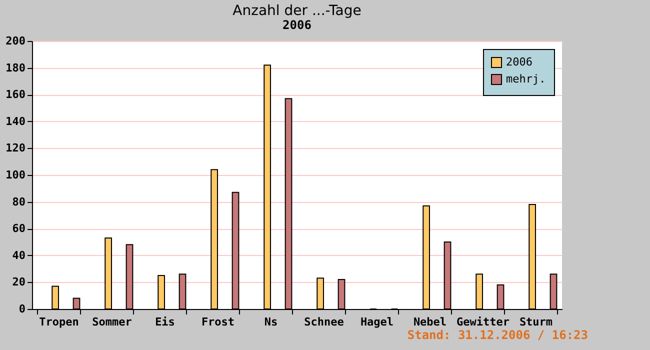 Image resolution: width=650 pixels, height=350 pixels. What do you see at coordinates (16, 121) in the screenshot?
I see `y-tick-label: 140` at bounding box center [16, 121].